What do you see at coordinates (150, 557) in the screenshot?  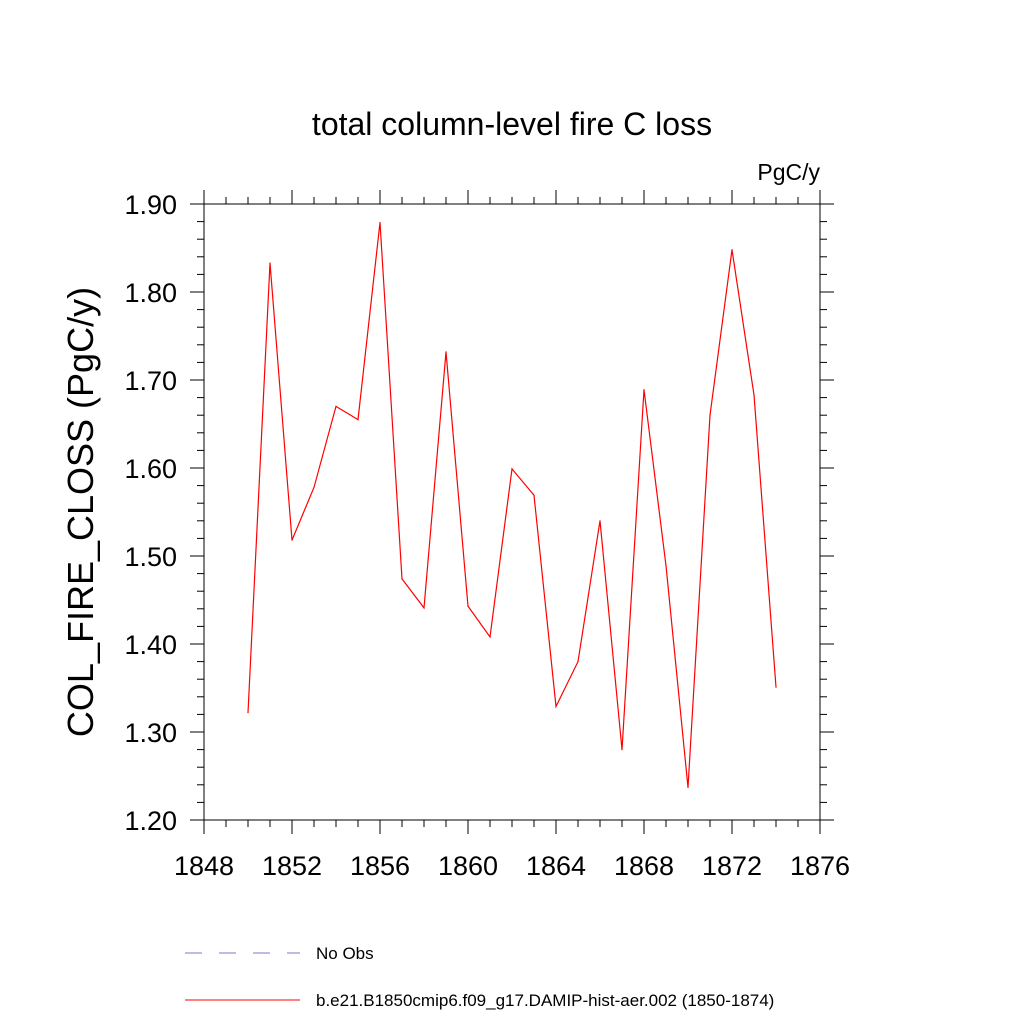 I see `y-tick-label: 1.50` at bounding box center [150, 557].